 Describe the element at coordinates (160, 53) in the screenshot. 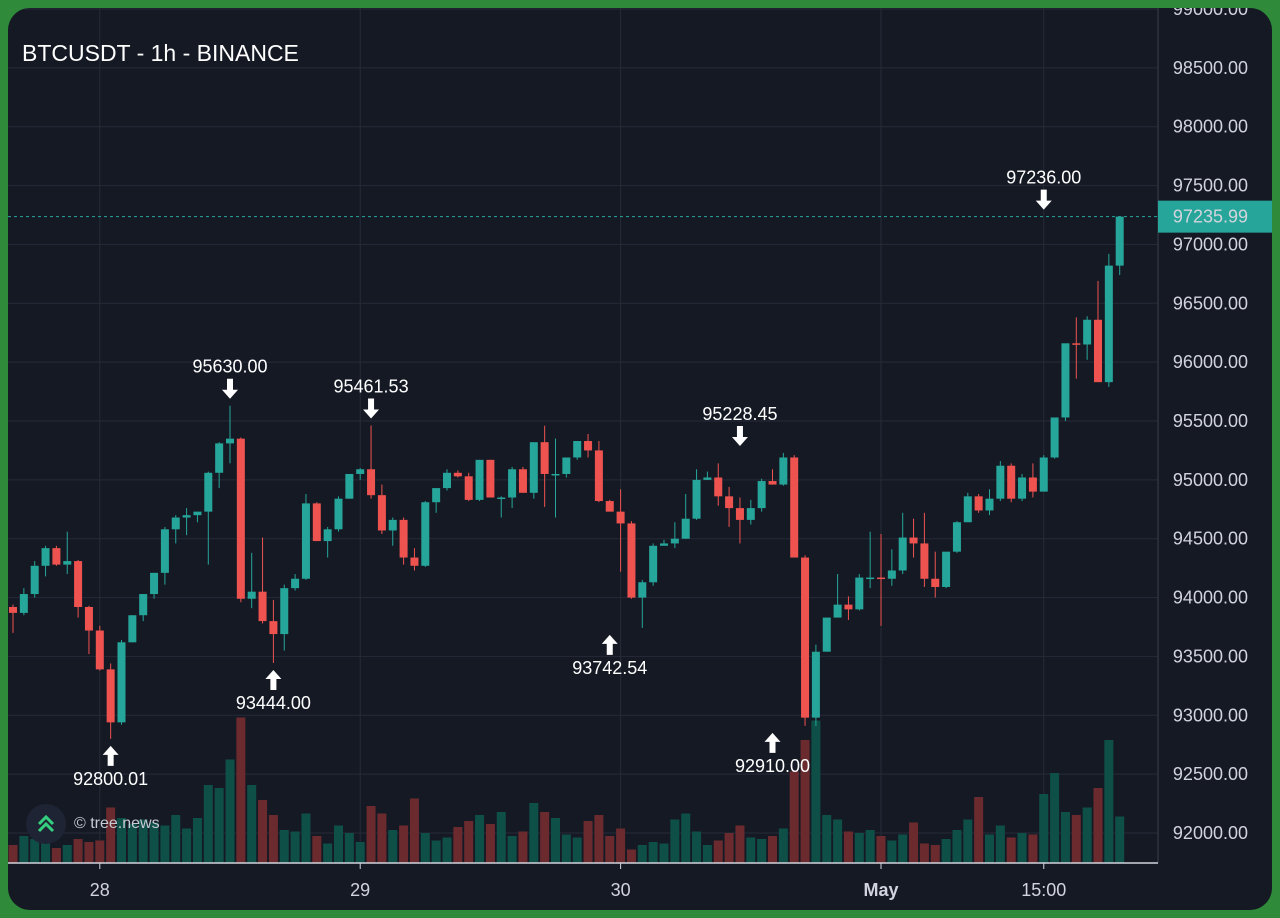

I see `chart-title: BTCUSDT - 1h - BINANCE` at that location.